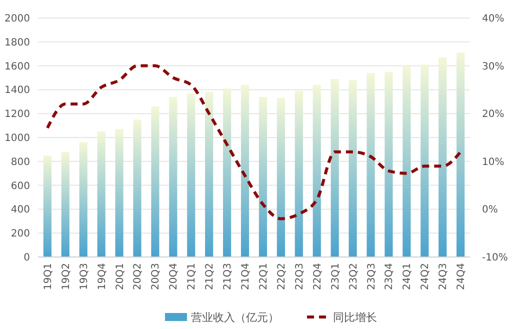 This screenshot has height=329, width=525. I want to click on x-tick-label: 20Q2, so click(138, 276).